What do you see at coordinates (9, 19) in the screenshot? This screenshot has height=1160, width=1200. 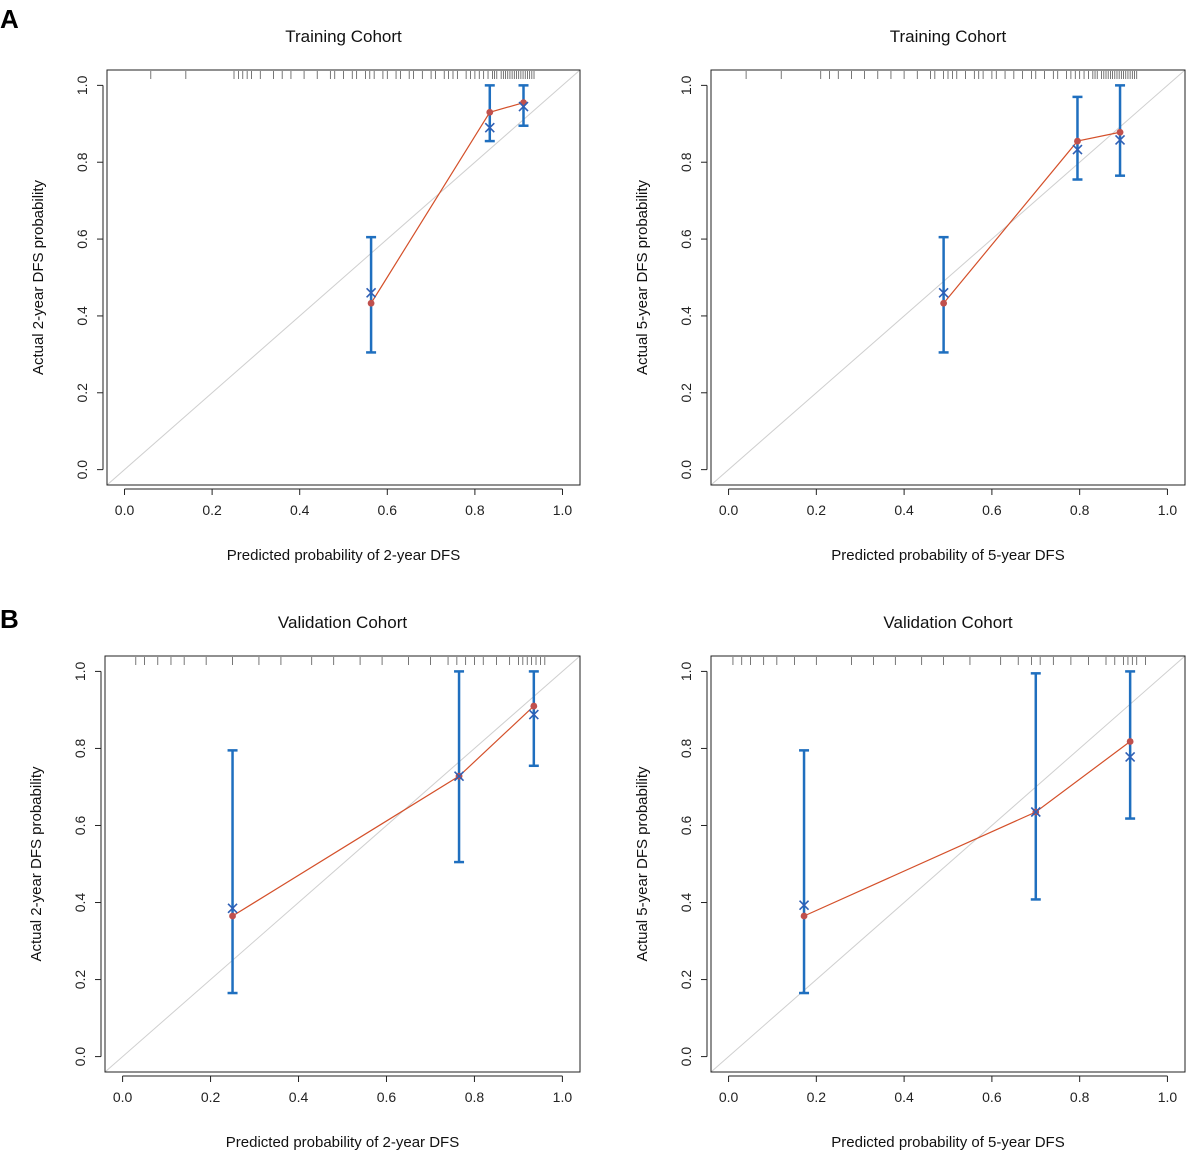 I see `panel-letter-a: A` at bounding box center [9, 19].